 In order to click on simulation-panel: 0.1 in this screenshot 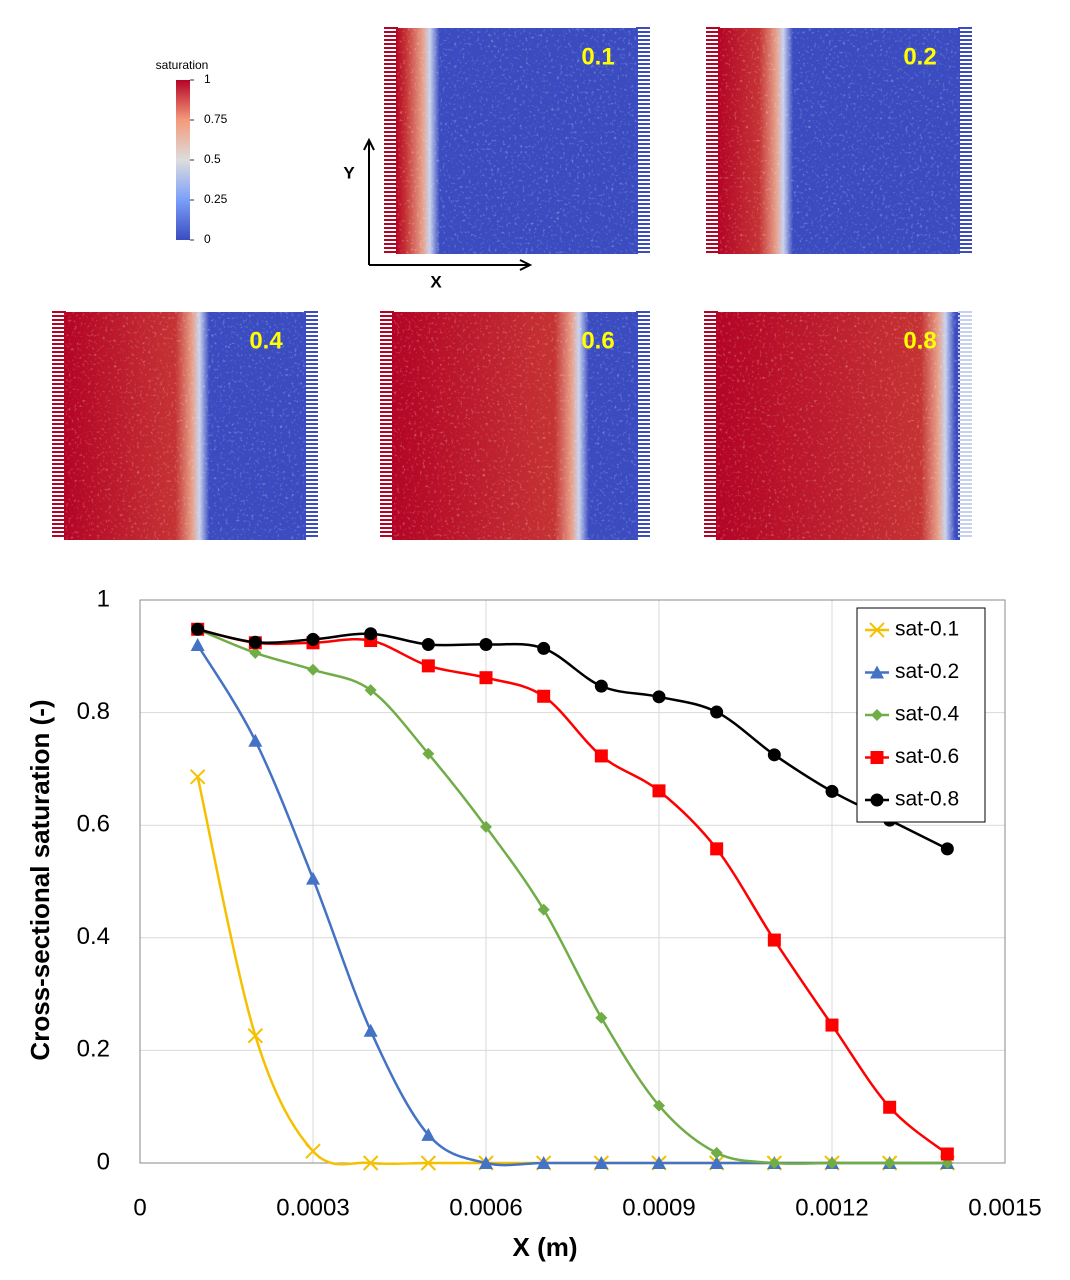, I will do `click(517, 140)`.